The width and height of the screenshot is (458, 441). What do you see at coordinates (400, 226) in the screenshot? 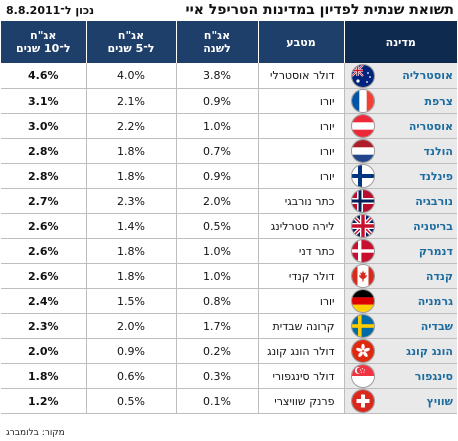
I see `country-cell: בריטניה` at bounding box center [400, 226].